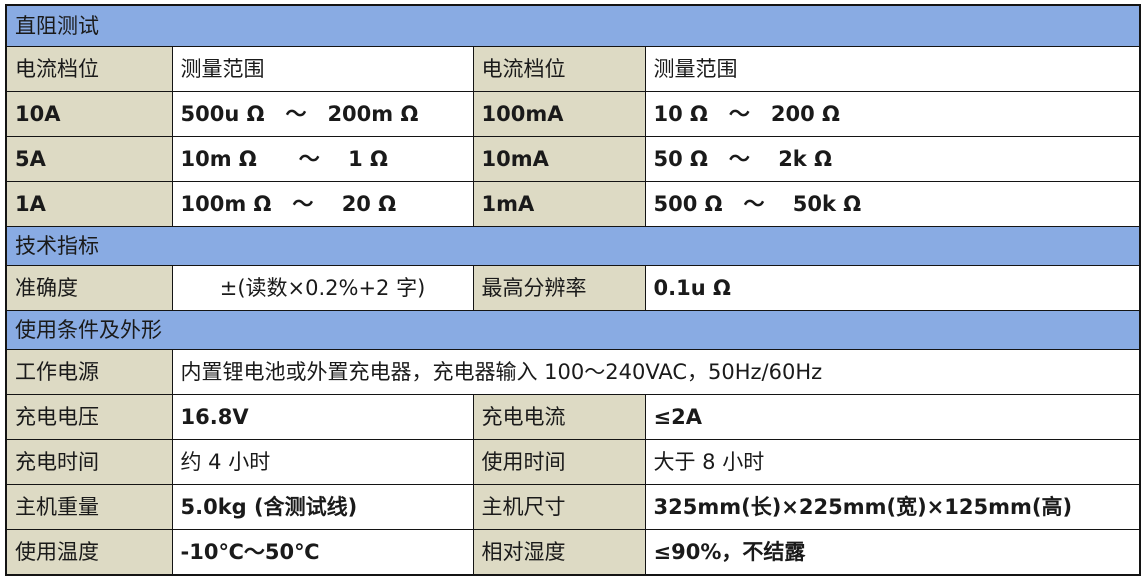 The width and height of the screenshot is (1146, 576). Describe the element at coordinates (559, 462) in the screenshot. I see `label-usage-time: 使用时间` at that location.